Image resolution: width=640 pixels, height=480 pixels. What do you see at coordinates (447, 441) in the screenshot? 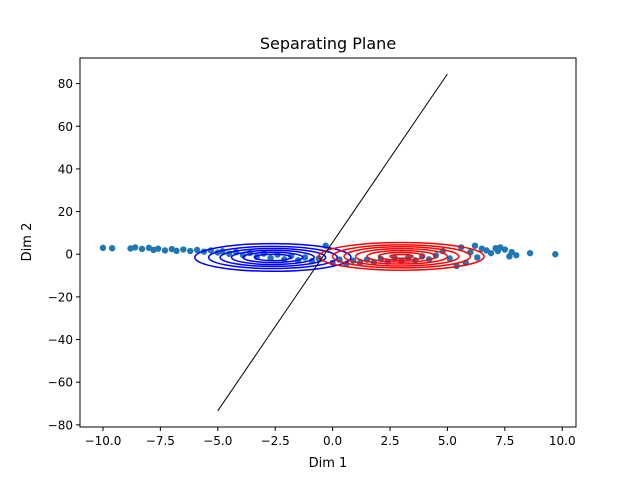
I see `x-tick-label: 5.0` at bounding box center [447, 441].